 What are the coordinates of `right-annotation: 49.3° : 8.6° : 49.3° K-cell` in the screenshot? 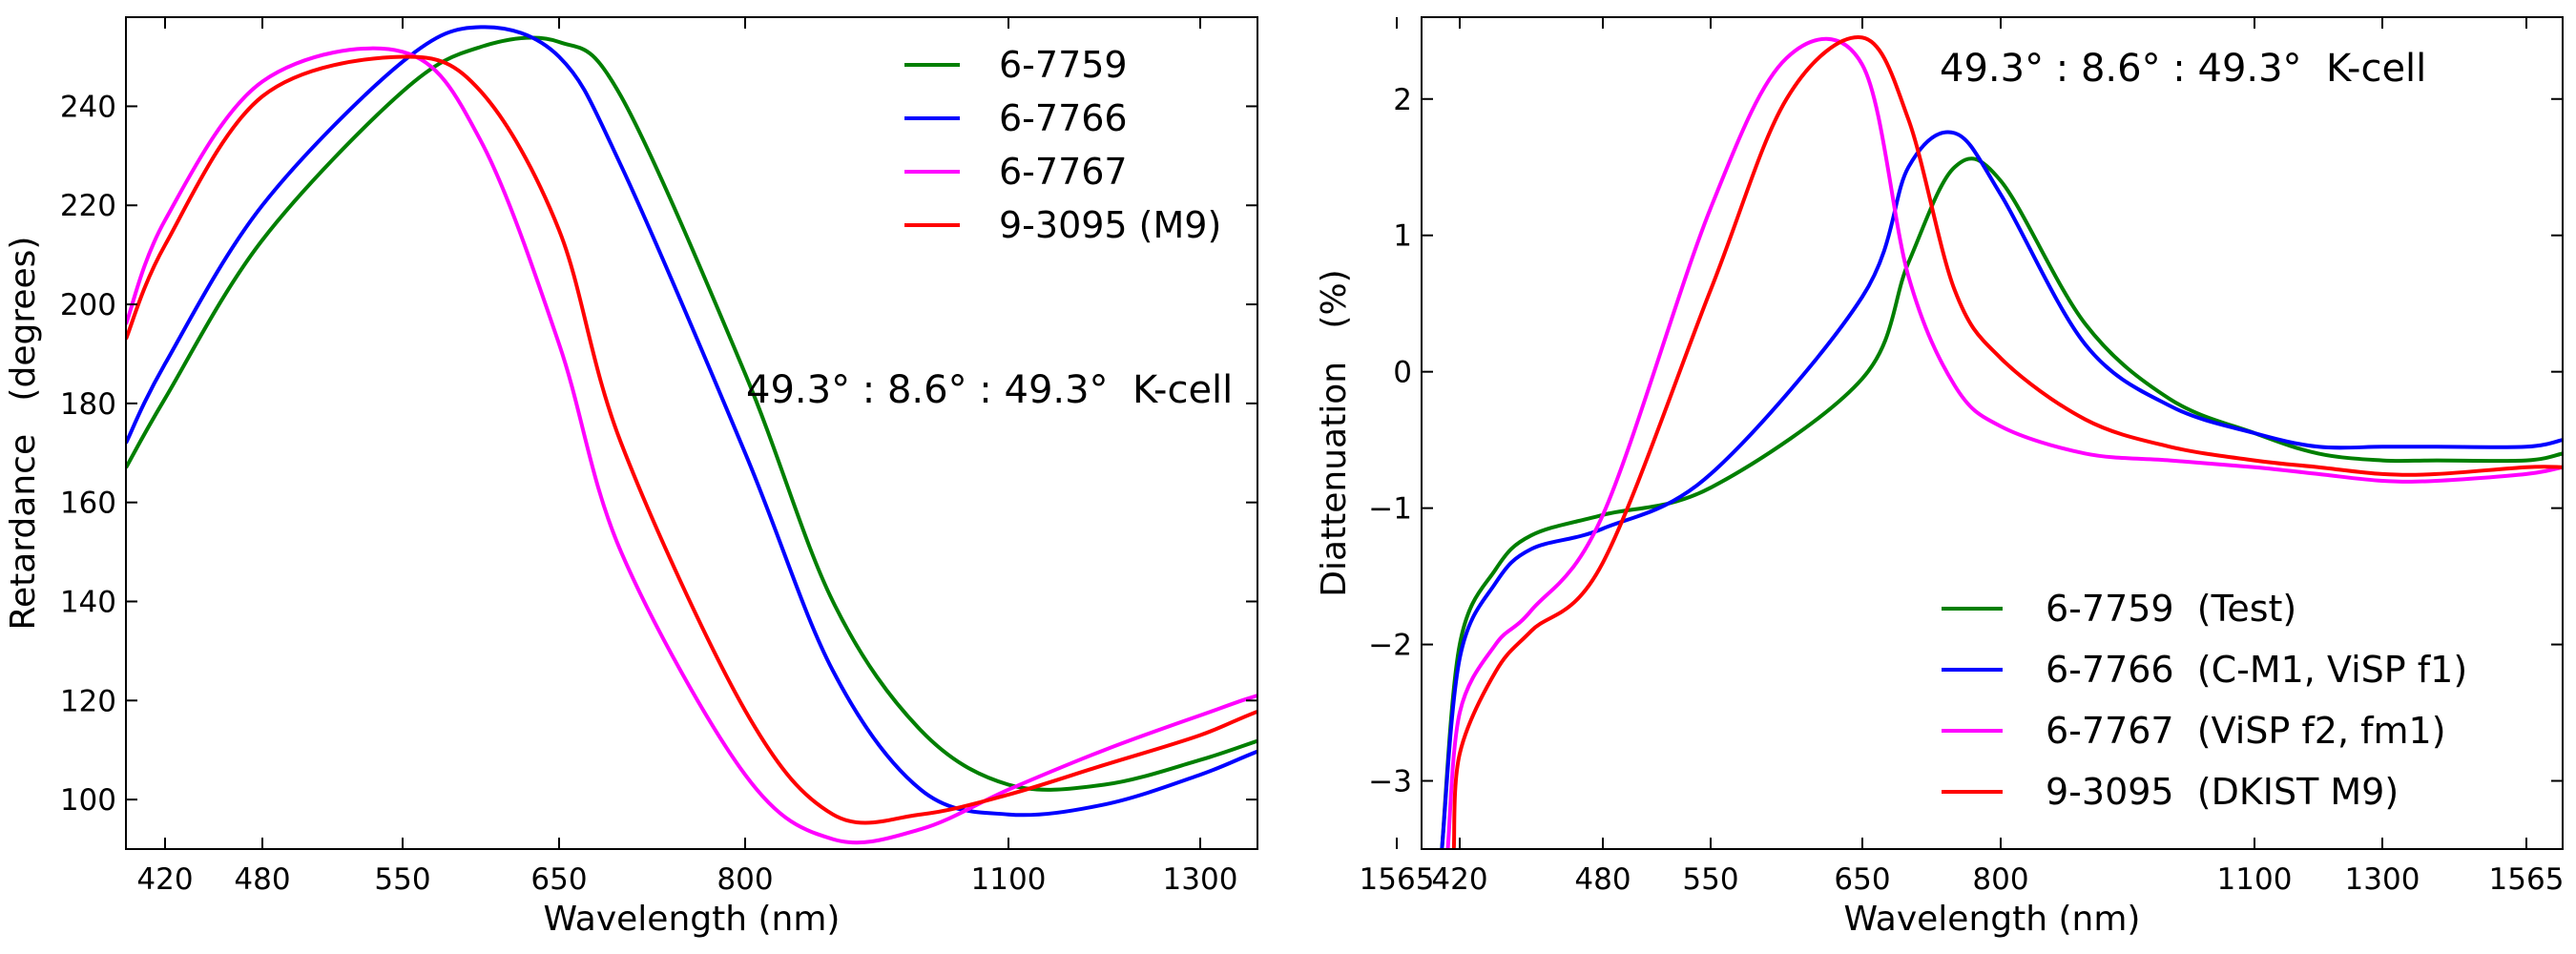 It's located at (2183, 69).